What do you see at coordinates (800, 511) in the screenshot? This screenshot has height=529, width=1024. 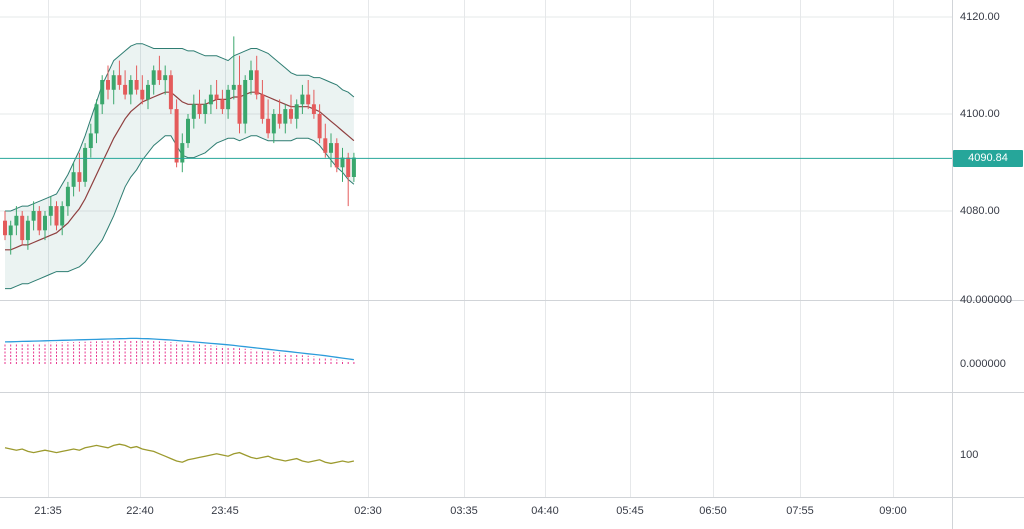 I see `time-tick-label: 07:55` at bounding box center [800, 511].